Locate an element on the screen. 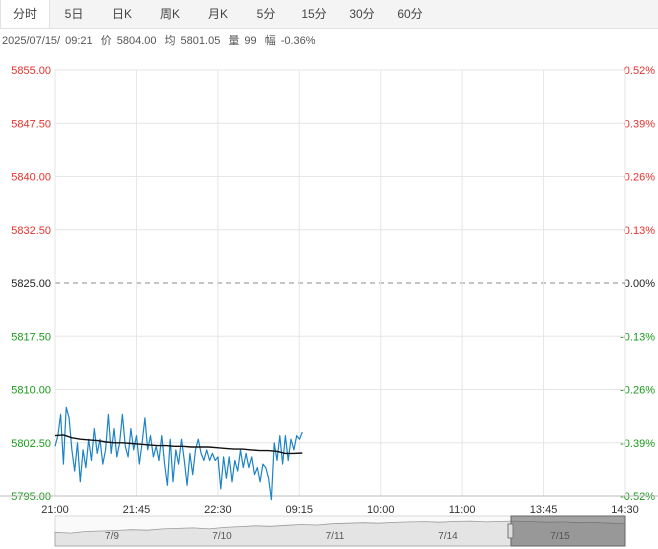  pct-tick-label: 0.26% is located at coordinates (639, 178).